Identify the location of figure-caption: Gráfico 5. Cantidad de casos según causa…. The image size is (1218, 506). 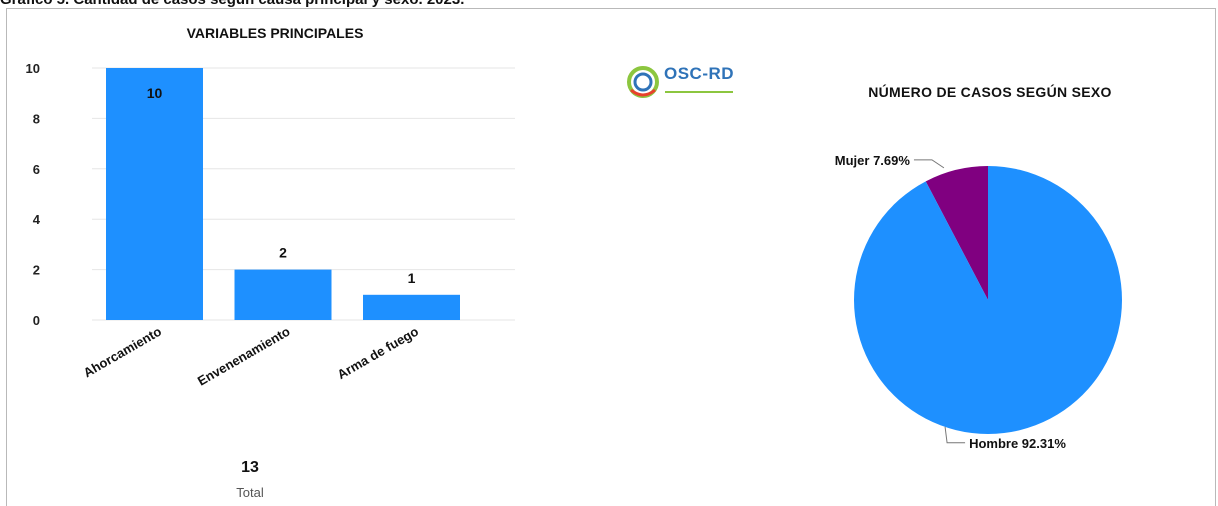
(609, 4).